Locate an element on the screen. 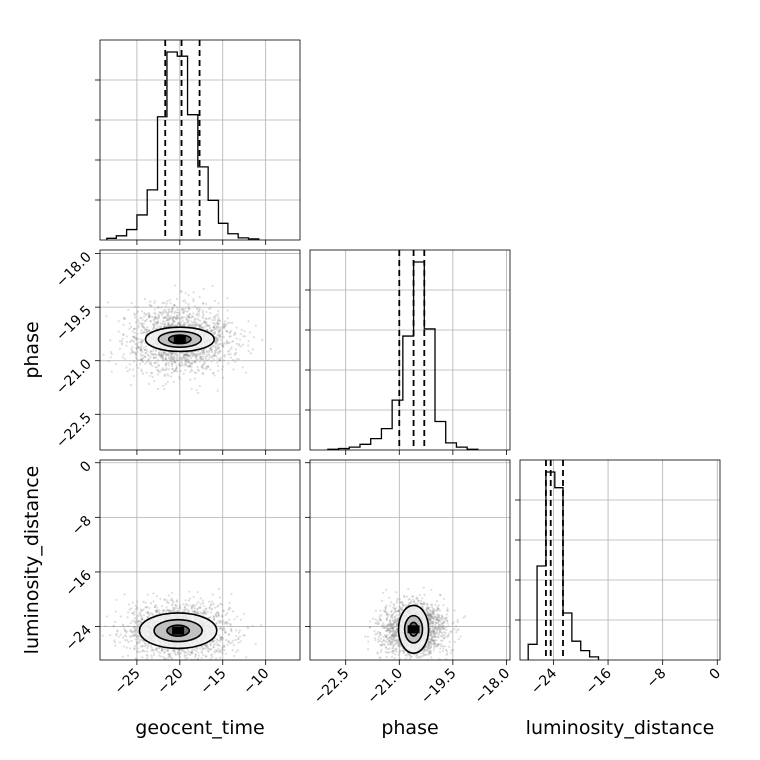 The image size is (760, 760). joint-geocent-time-vs-luminosity-distance-ytick-label-3: 0 is located at coordinates (86, 467).